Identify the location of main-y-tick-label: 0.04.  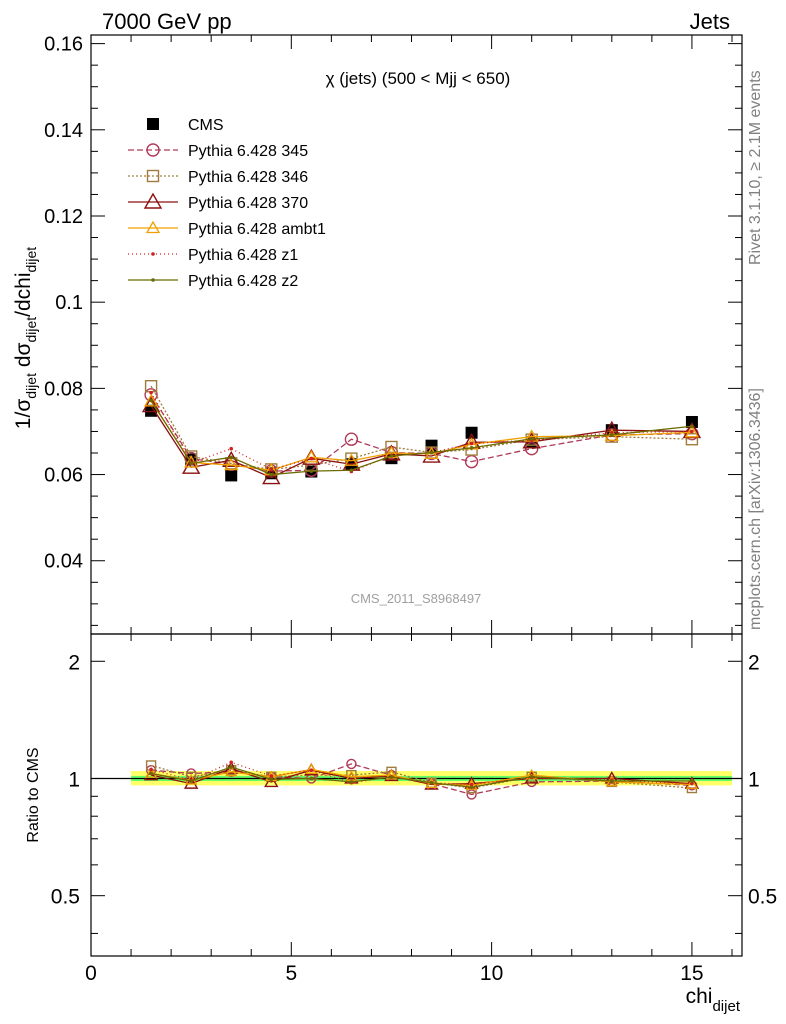
(63, 562).